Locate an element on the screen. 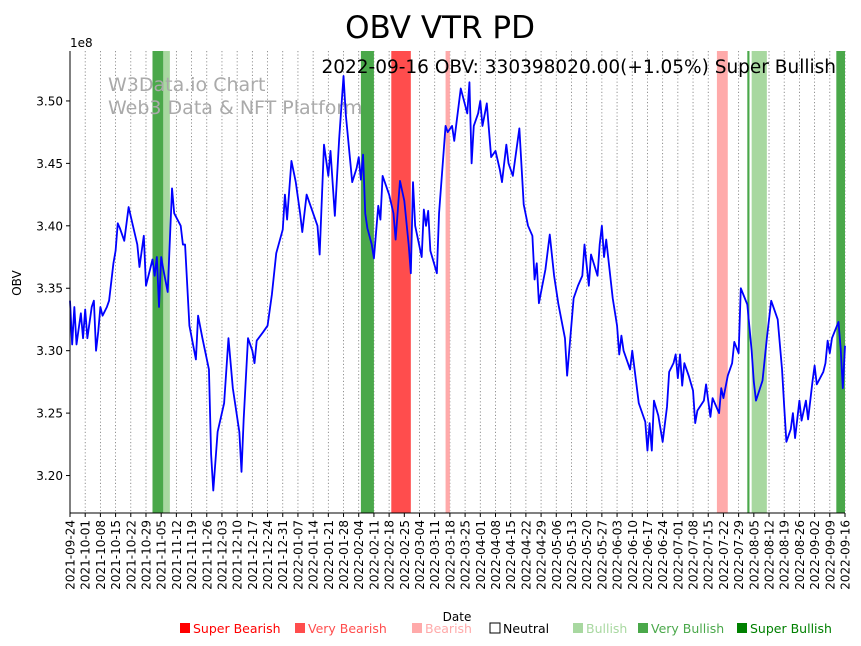  x-tick-label: 2021-09-24 is located at coordinates (71, 555).